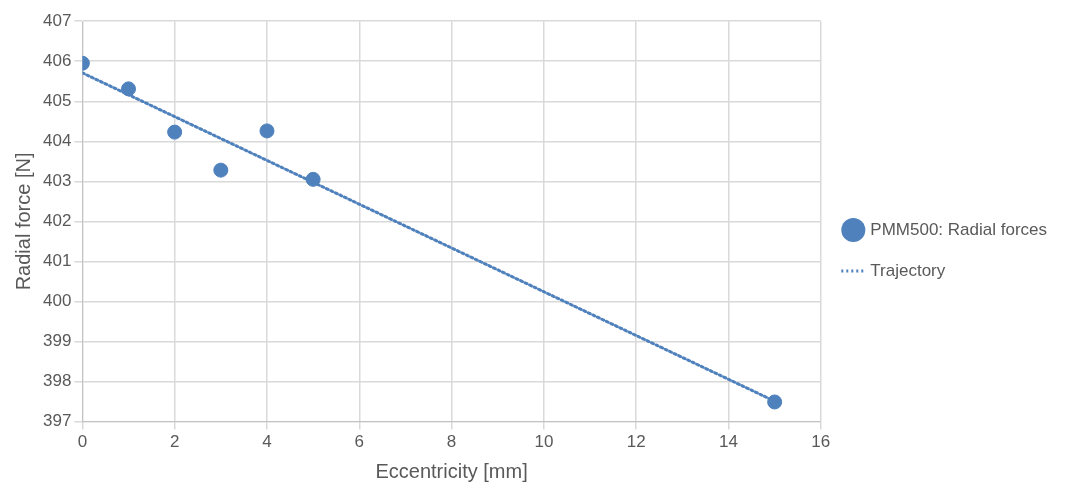 The image size is (1085, 496). Describe the element at coordinates (57, 60) in the screenshot. I see `y-tick-label: 406` at that location.